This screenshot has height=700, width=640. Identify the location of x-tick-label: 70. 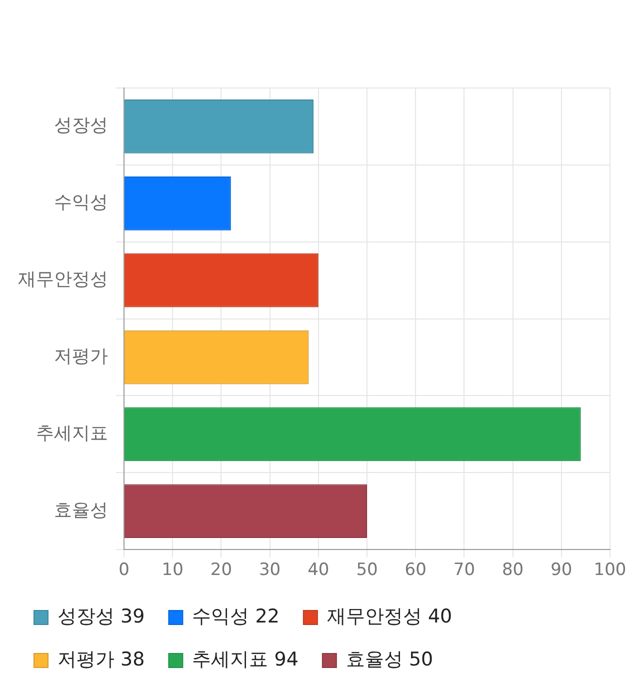
(464, 570).